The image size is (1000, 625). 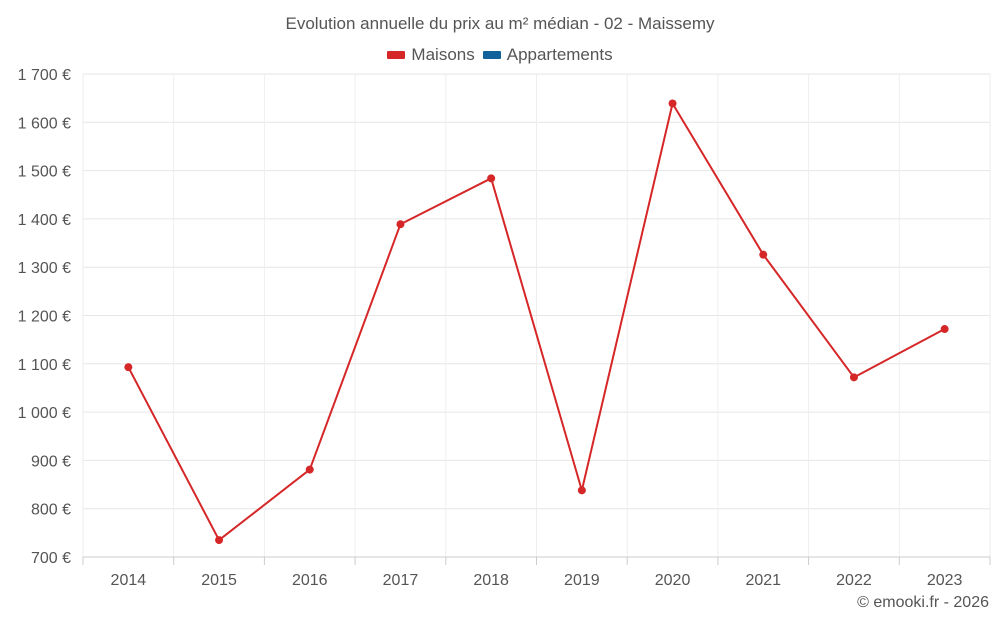 What do you see at coordinates (582, 580) in the screenshot?
I see `x-tick-label: 2019` at bounding box center [582, 580].